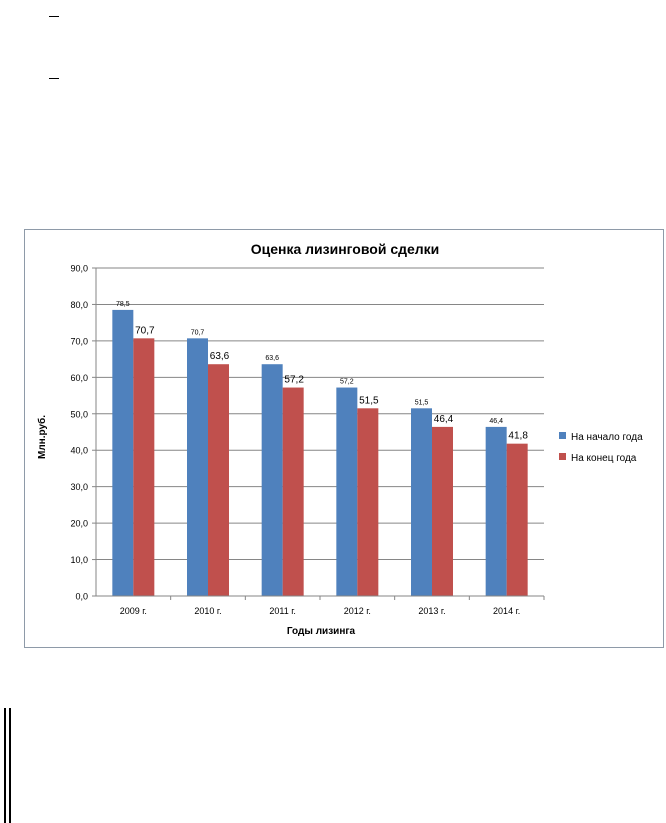 Image resolution: width=666 pixels, height=823 pixels. I want to click on legend-label: На конец года, so click(604, 458).